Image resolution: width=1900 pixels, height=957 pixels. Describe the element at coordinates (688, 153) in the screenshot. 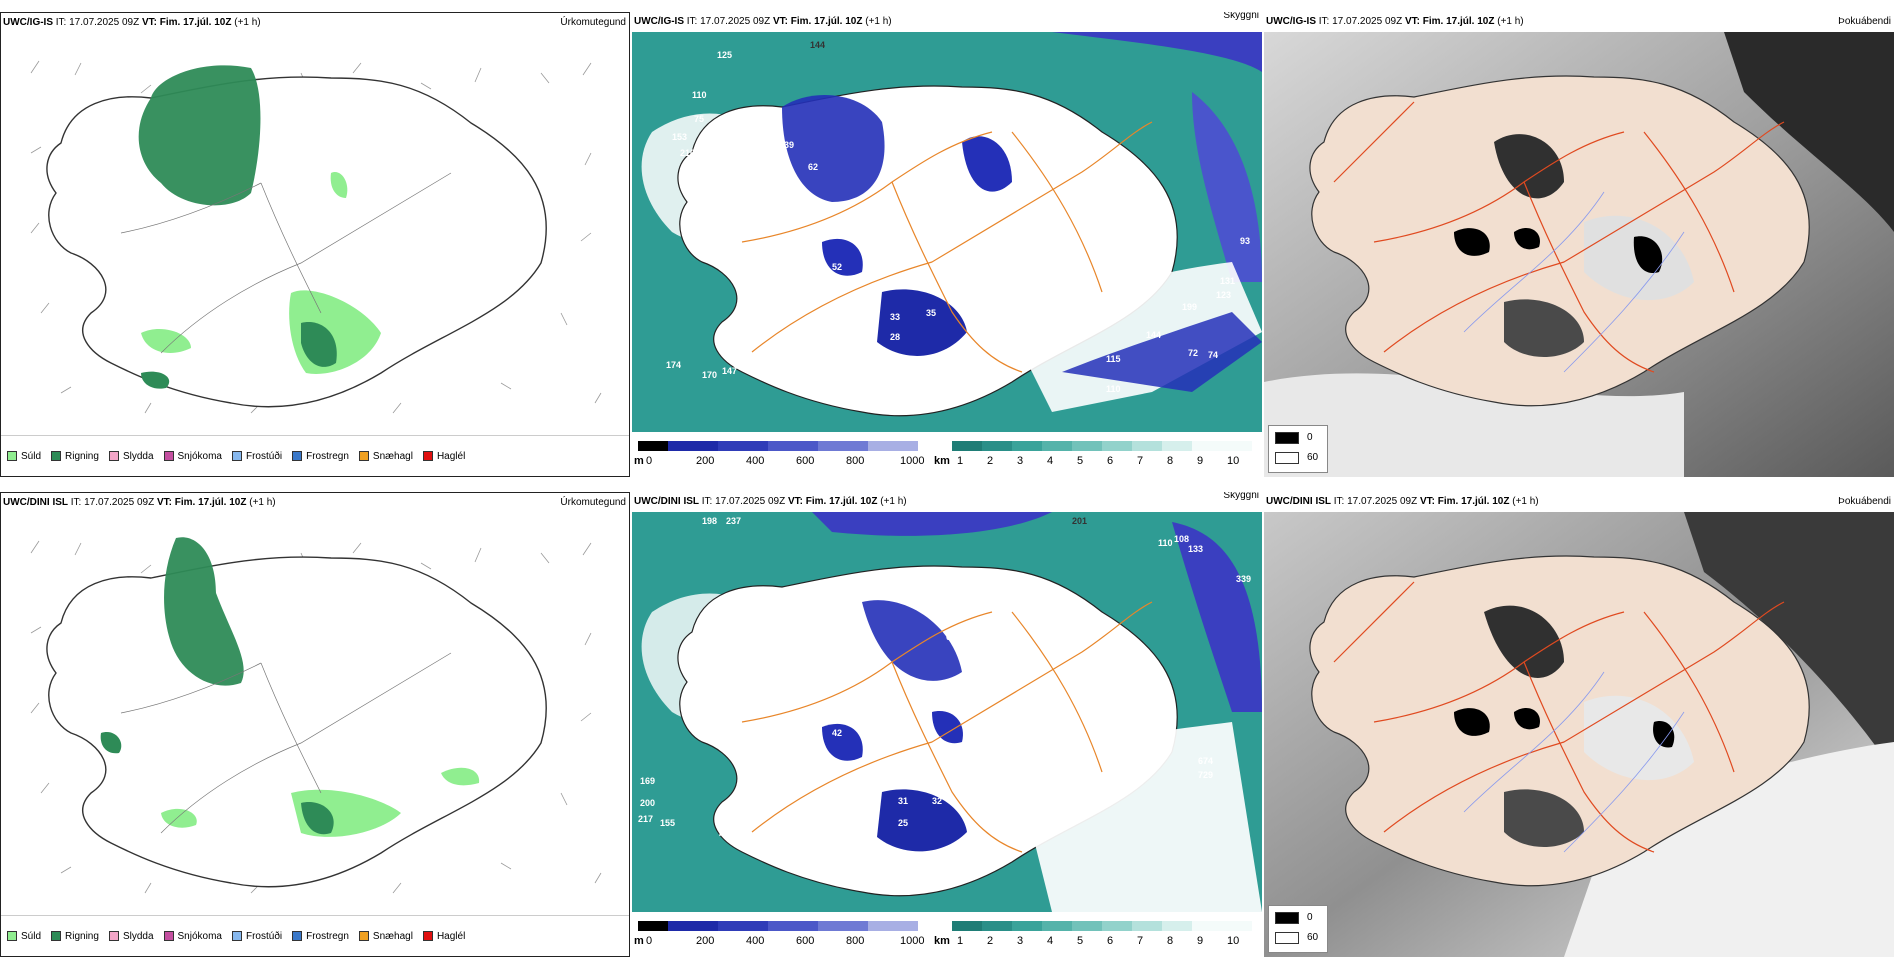

I see `vis-value: 216` at that location.